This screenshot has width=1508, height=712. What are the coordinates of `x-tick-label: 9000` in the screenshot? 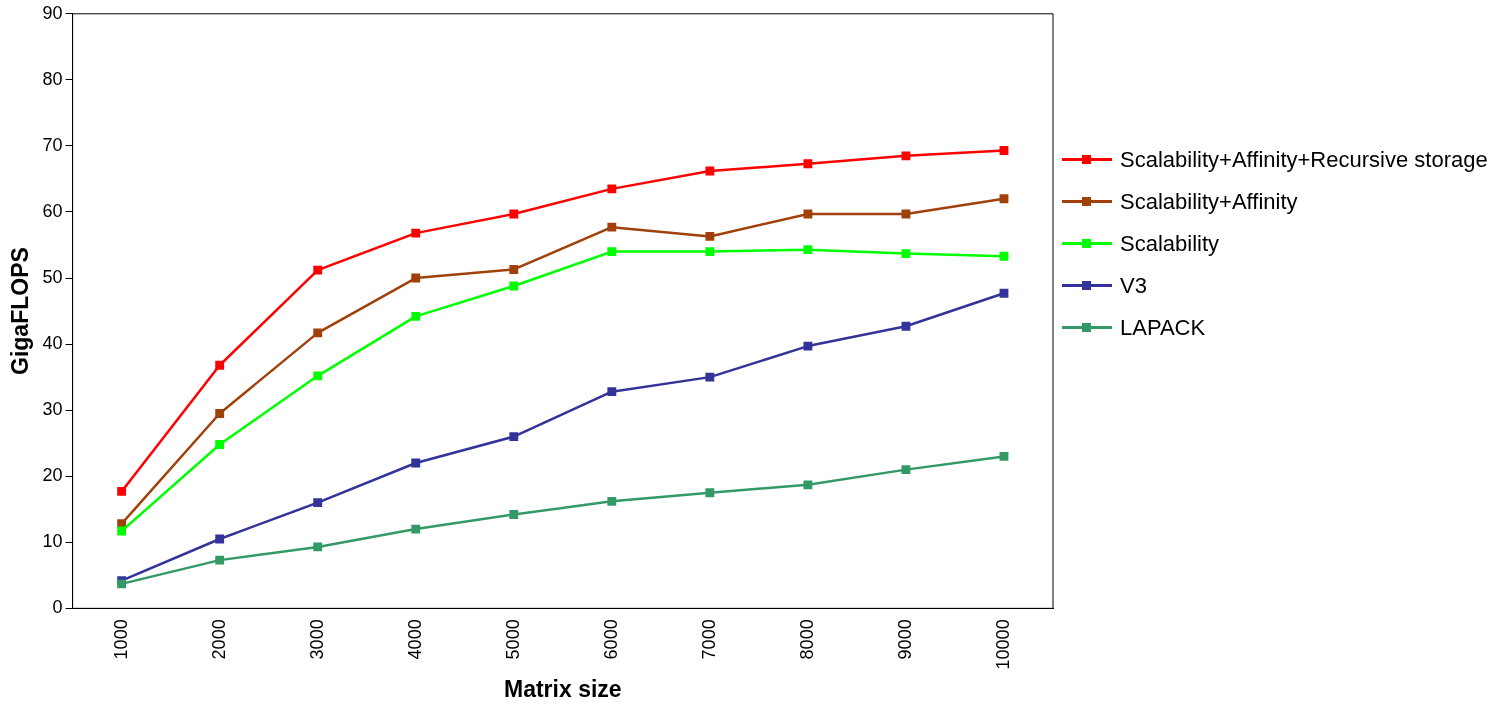 It's located at (904, 639).